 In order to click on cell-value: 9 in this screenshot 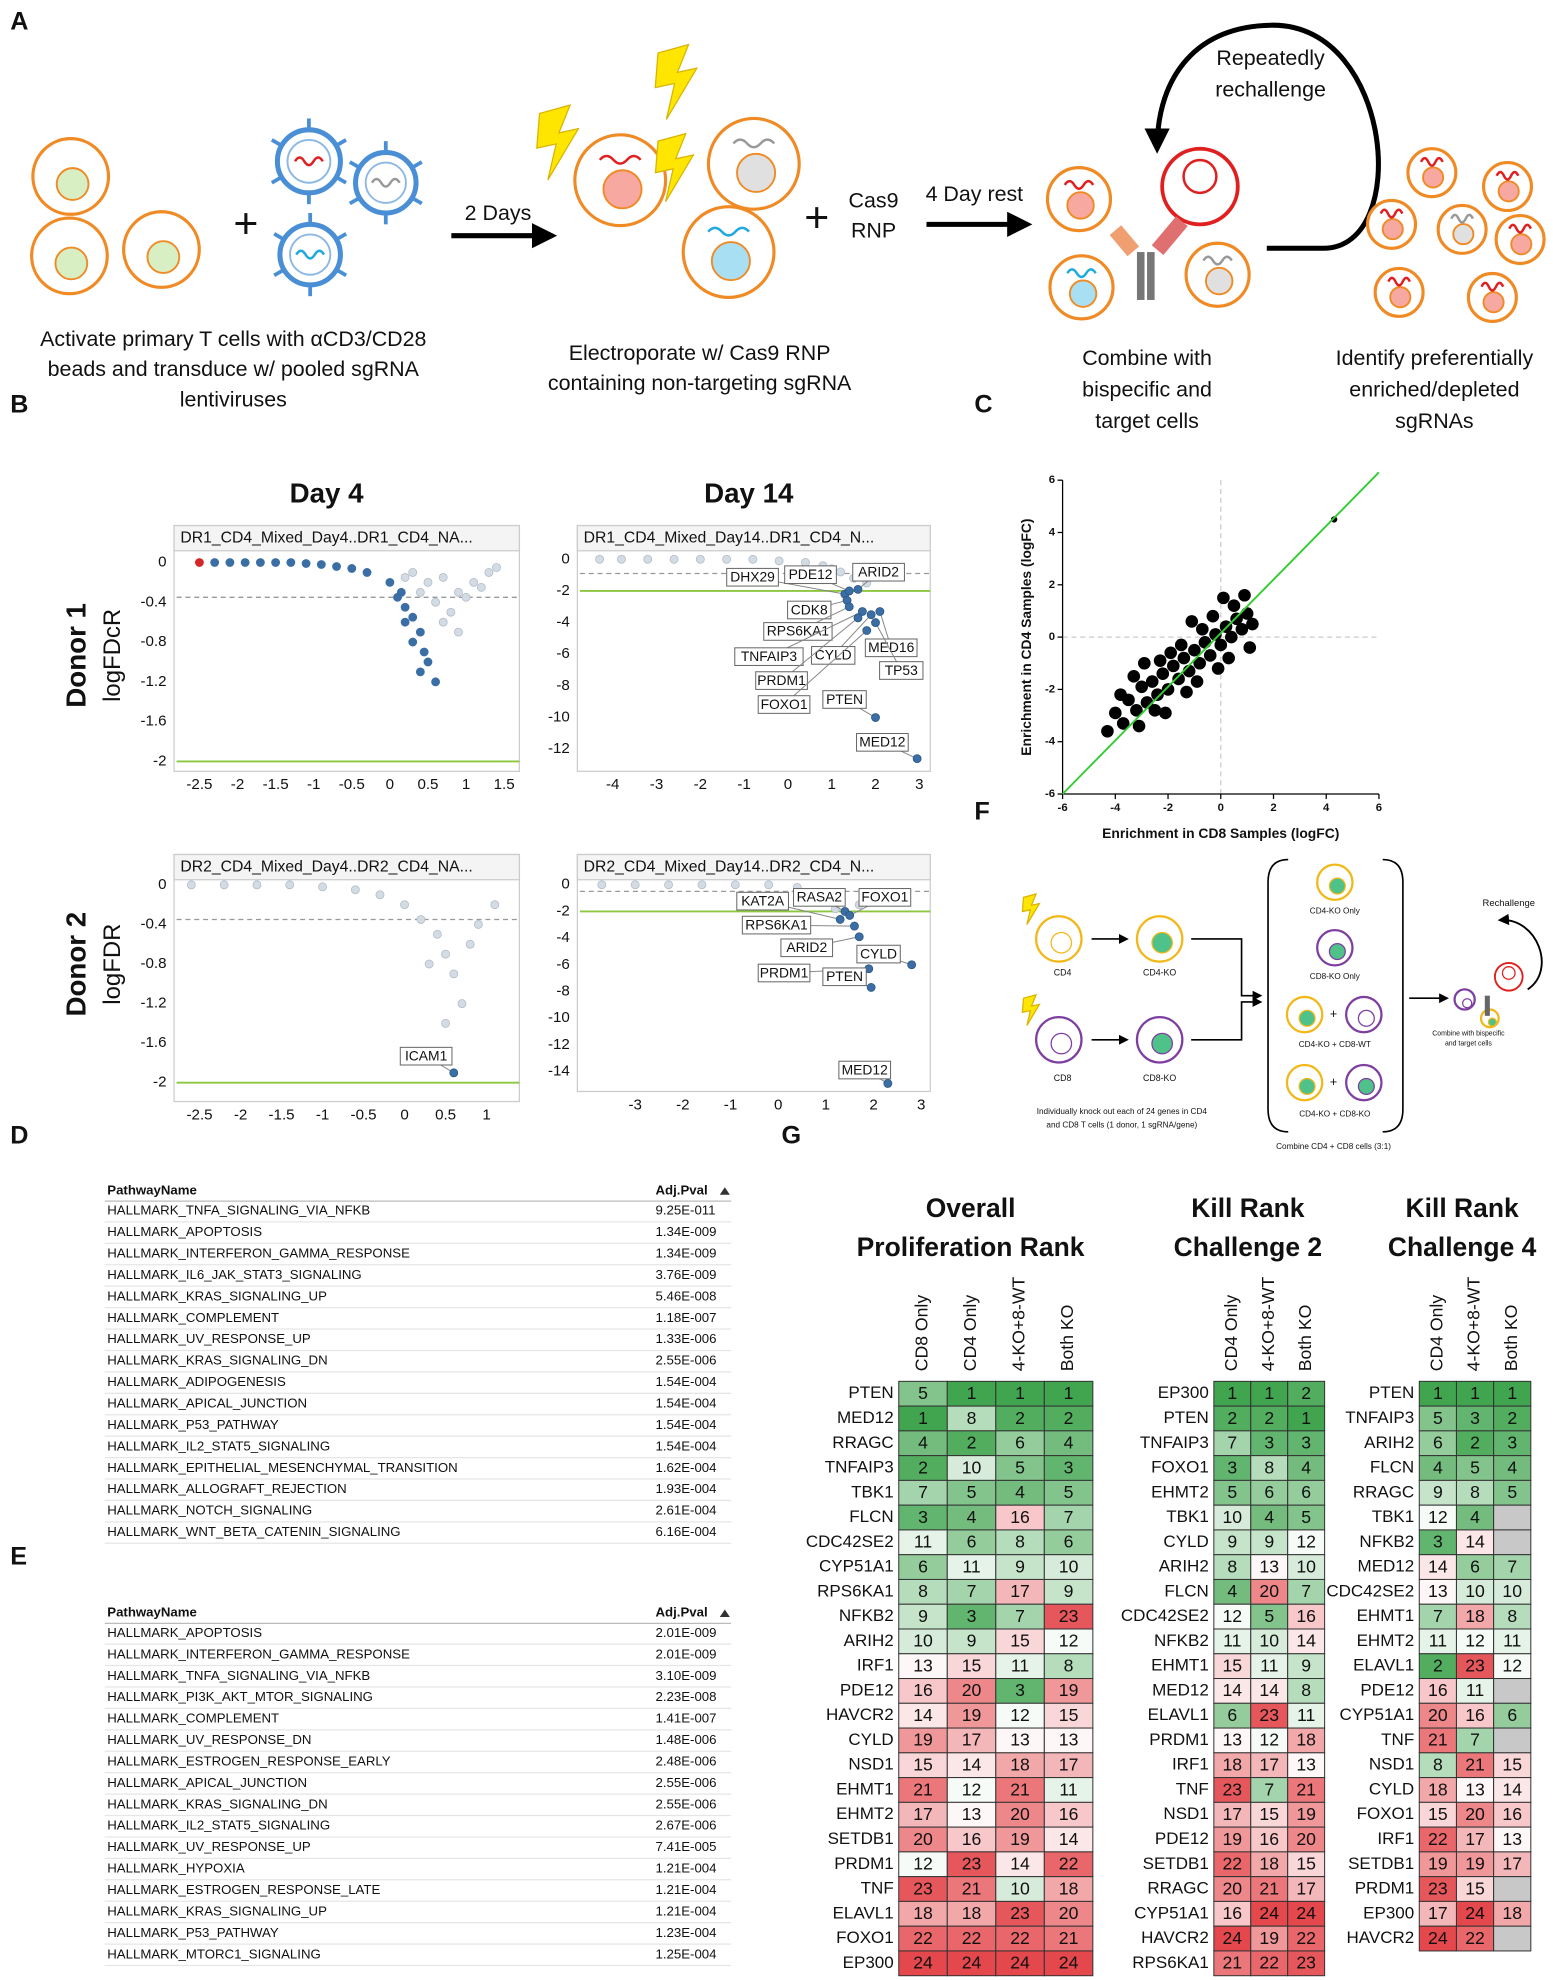, I will do `click(972, 1641)`.